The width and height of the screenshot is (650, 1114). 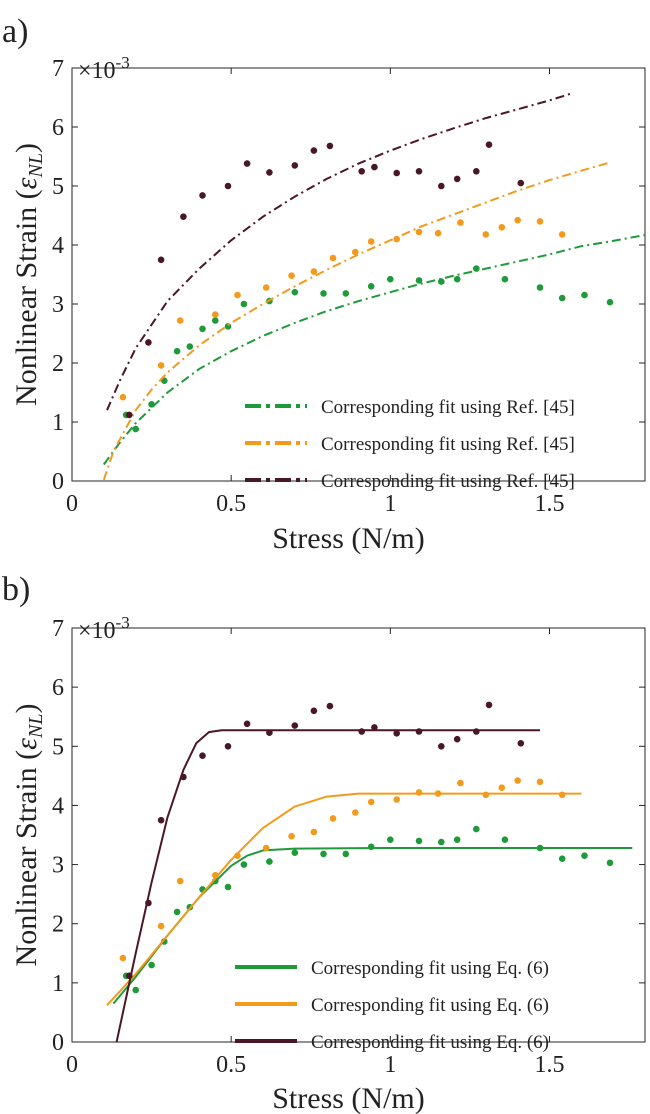 I want to click on y-axis-label-text: Nonlinear Strain (, so click(x=26, y=297).